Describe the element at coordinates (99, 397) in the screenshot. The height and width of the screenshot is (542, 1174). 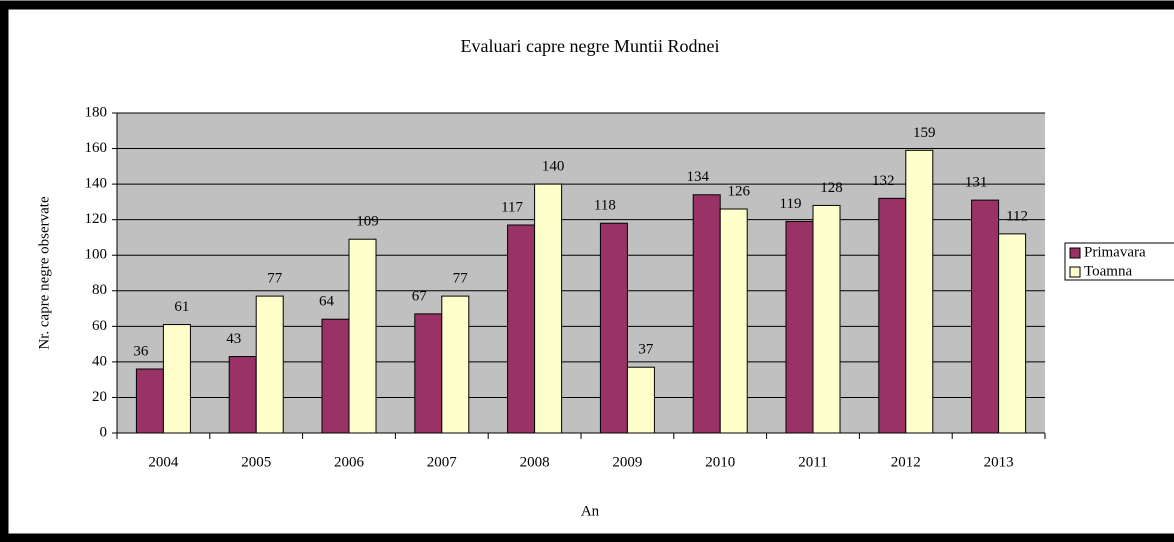
I see `y-tick-label: 20` at that location.